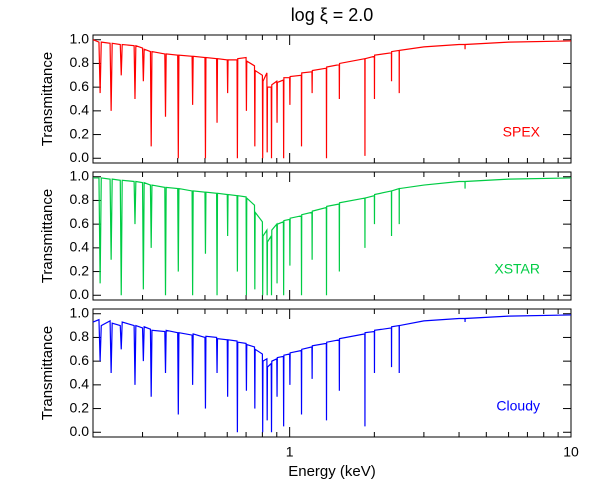 The width and height of the screenshot is (600, 500). I want to click on series-label: Cloudy, so click(518, 406).